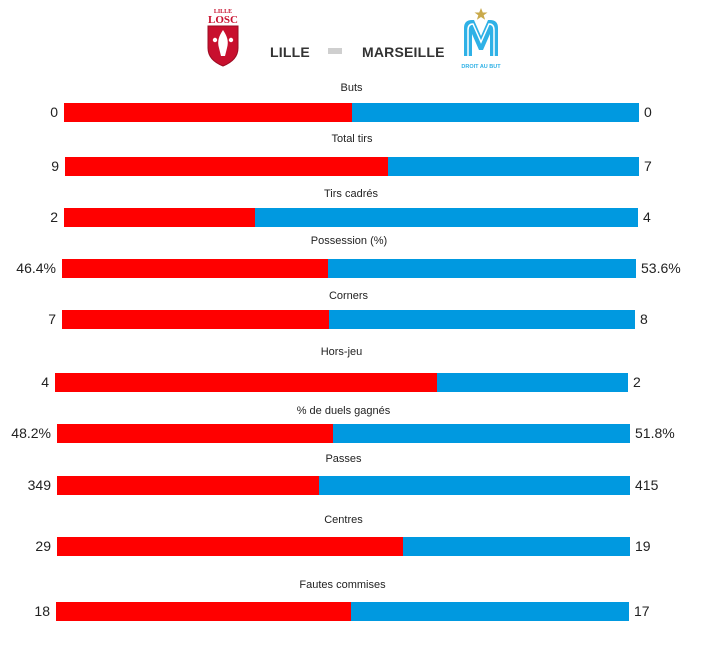  I want to click on away-value-label: 53.6%, so click(661, 268).